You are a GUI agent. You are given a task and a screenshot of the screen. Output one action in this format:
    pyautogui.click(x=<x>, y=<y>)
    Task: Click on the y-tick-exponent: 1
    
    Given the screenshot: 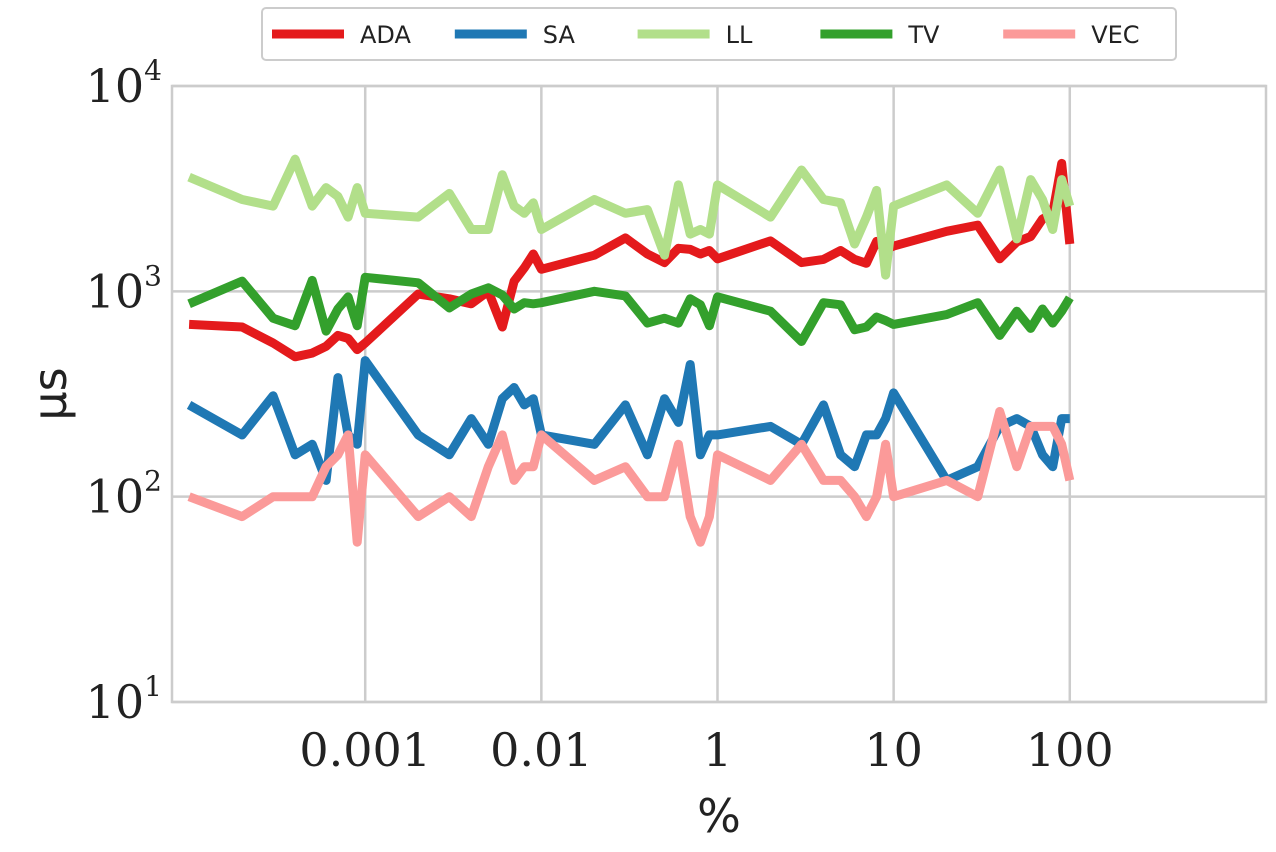 What is the action you would take?
    pyautogui.click(x=153, y=686)
    